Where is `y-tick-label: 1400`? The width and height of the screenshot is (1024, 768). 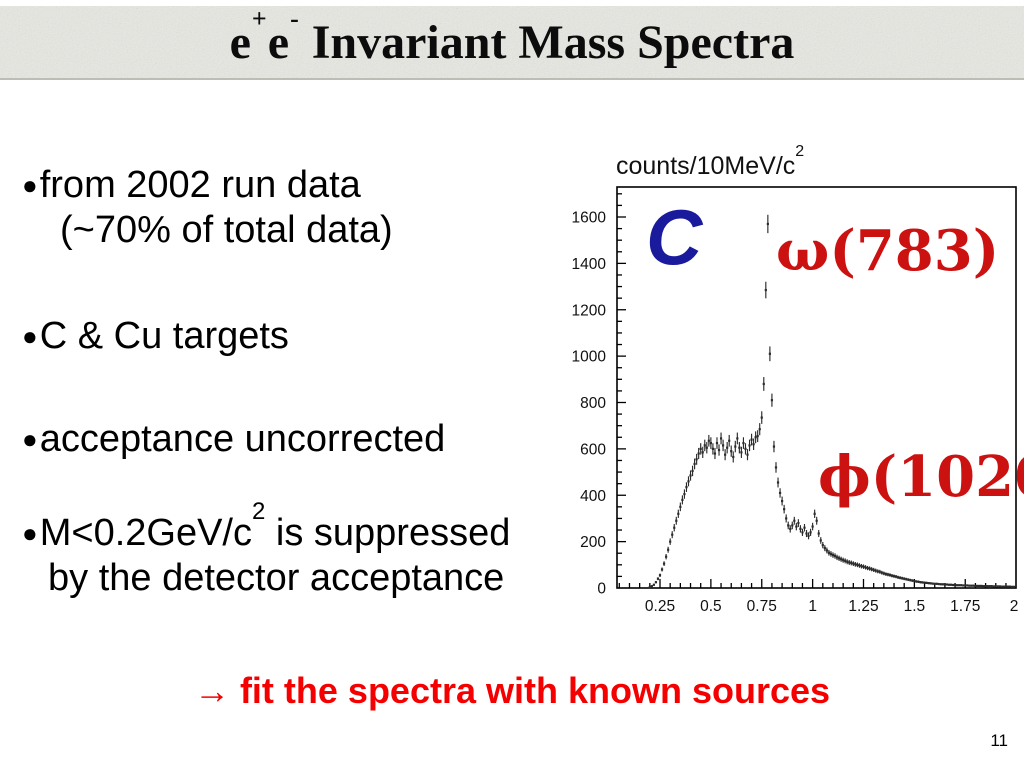
y-tick-label: 1400 is located at coordinates (589, 264).